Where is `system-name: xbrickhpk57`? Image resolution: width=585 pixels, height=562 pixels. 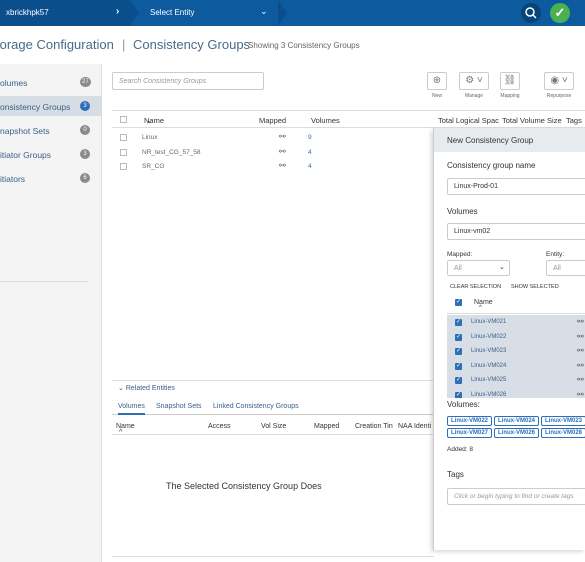 system-name: xbrickhpk57 is located at coordinates (27, 12).